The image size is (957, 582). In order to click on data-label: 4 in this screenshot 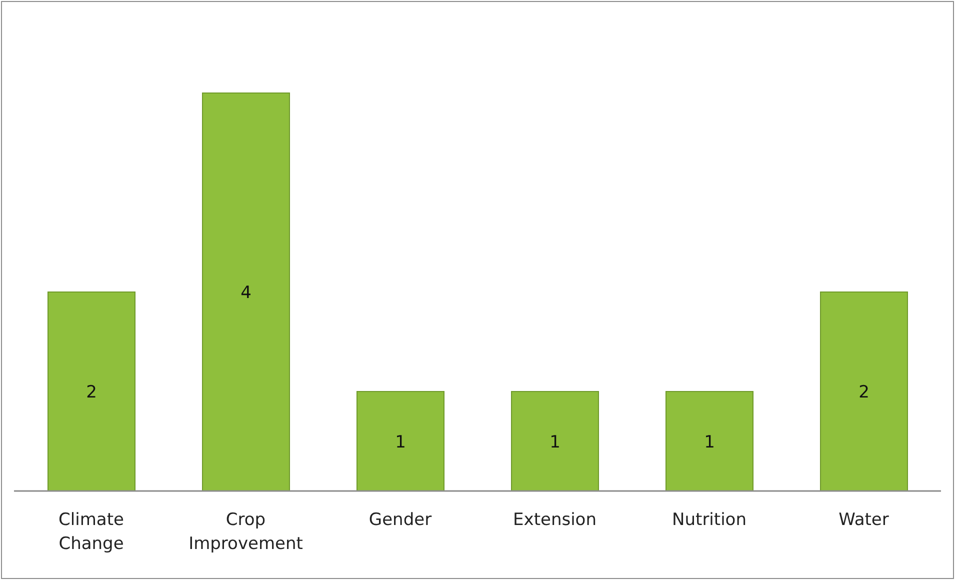, I will do `click(246, 293)`.